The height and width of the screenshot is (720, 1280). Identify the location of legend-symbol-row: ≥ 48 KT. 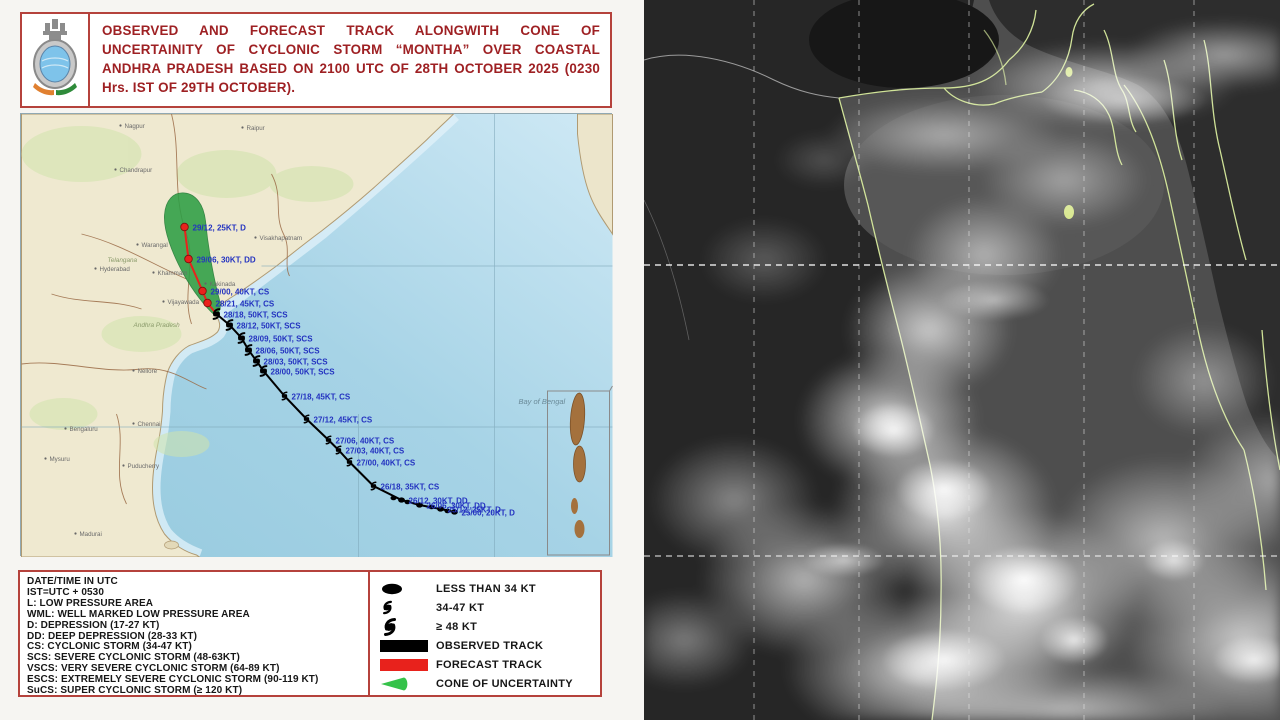
(487, 626).